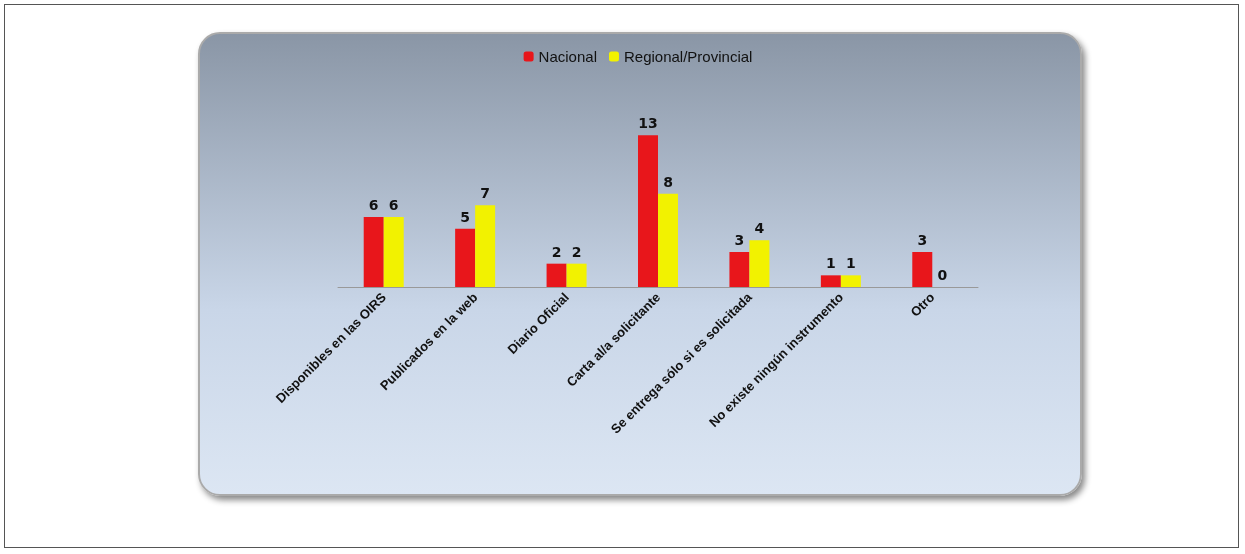 The image size is (1245, 554). I want to click on data-label: 0, so click(942, 275).